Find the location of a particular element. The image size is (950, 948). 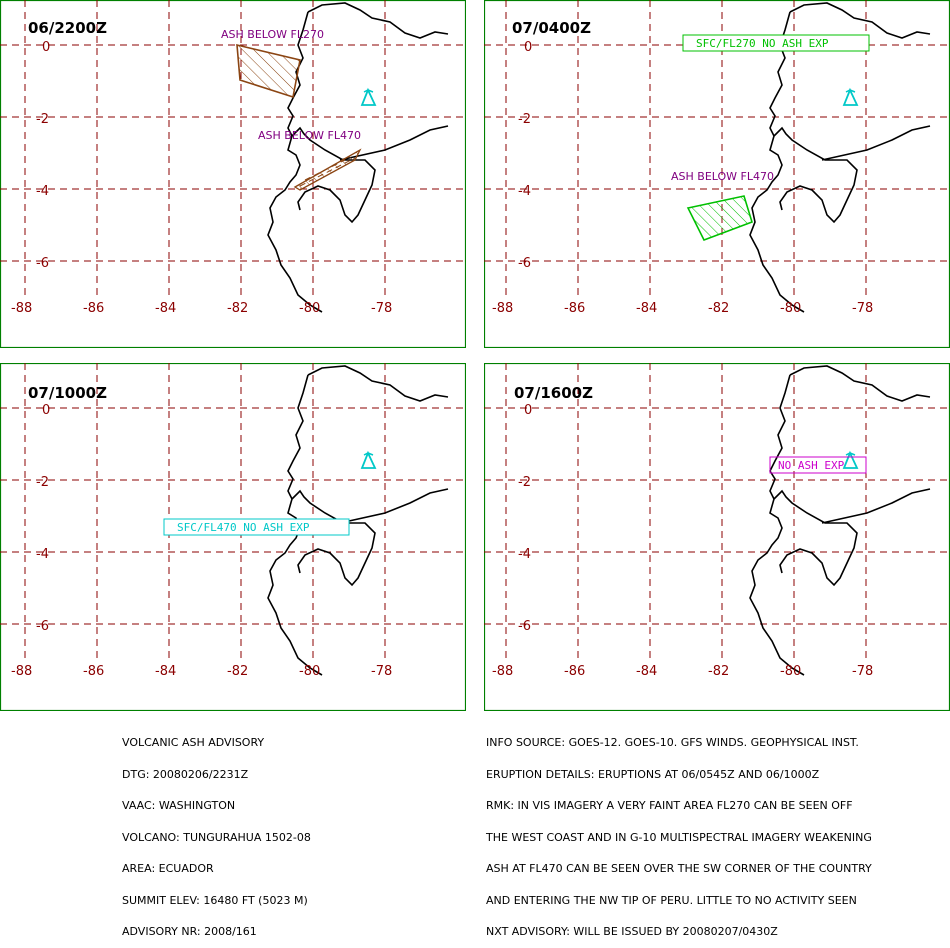

advisory-line: DTG: 20080206/2231Z is located at coordinates (185, 774).